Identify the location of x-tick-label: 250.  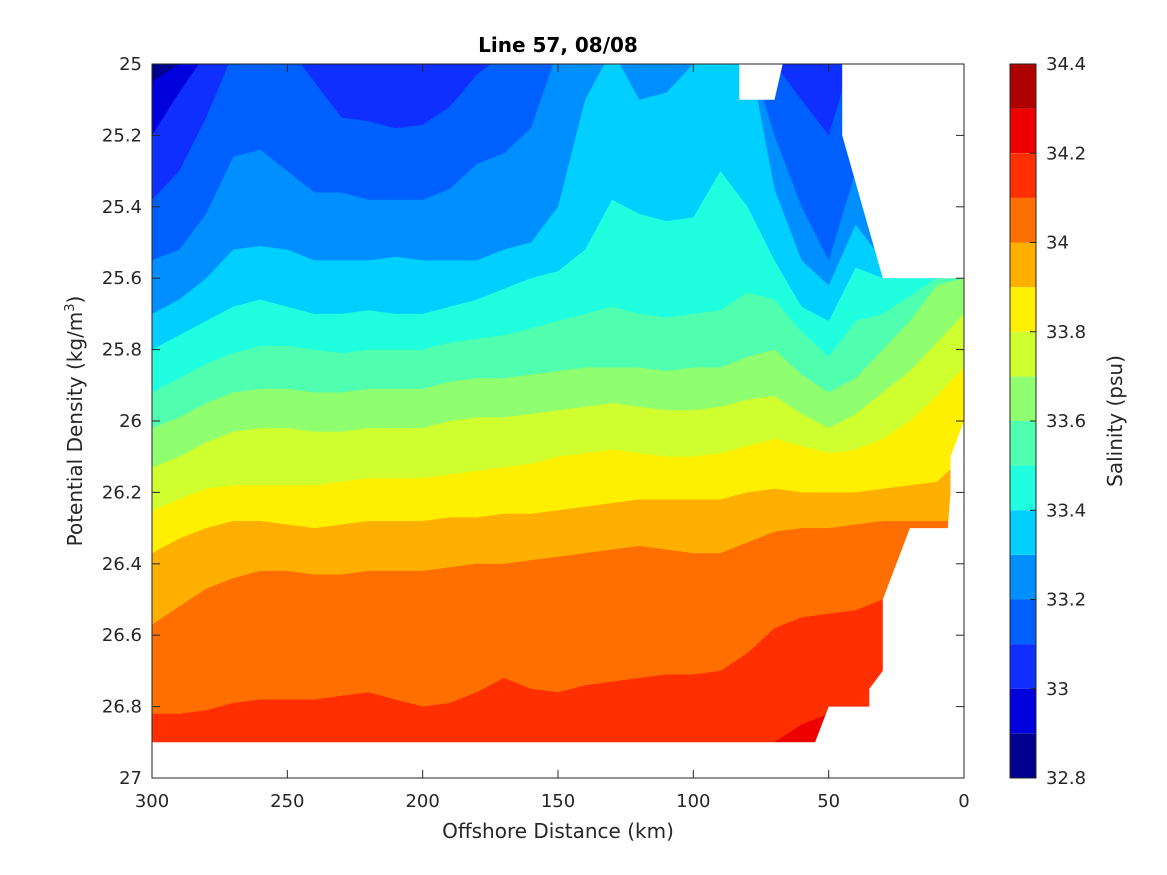
(287, 801).